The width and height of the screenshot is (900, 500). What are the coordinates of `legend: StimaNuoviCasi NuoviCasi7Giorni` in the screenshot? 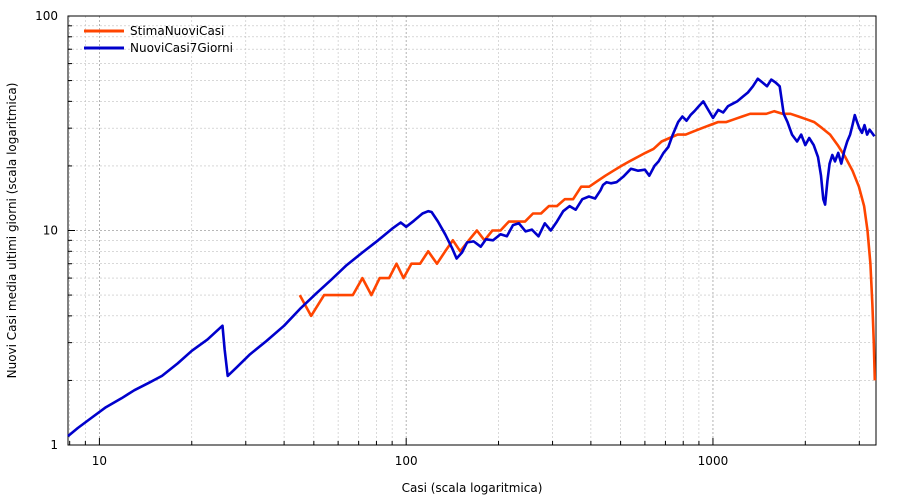 It's located at (158, 39).